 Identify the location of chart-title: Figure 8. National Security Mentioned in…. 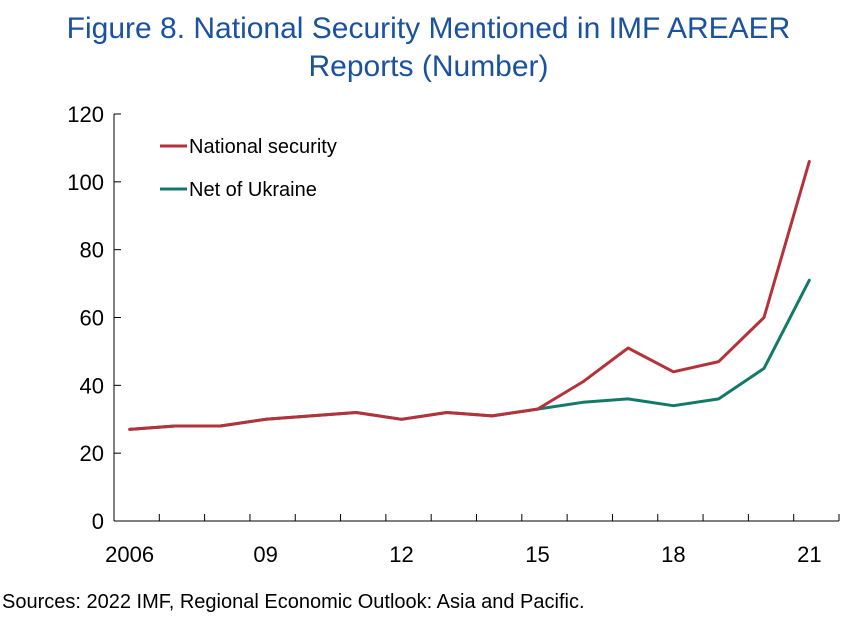
(428, 48).